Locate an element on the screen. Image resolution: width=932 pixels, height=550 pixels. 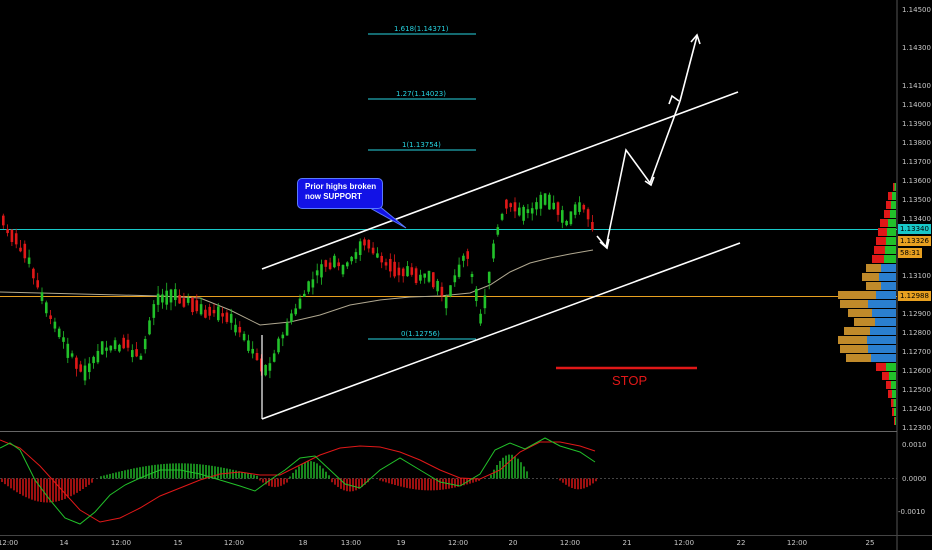
price-tick: 1.13100 is located at coordinates (916, 276).